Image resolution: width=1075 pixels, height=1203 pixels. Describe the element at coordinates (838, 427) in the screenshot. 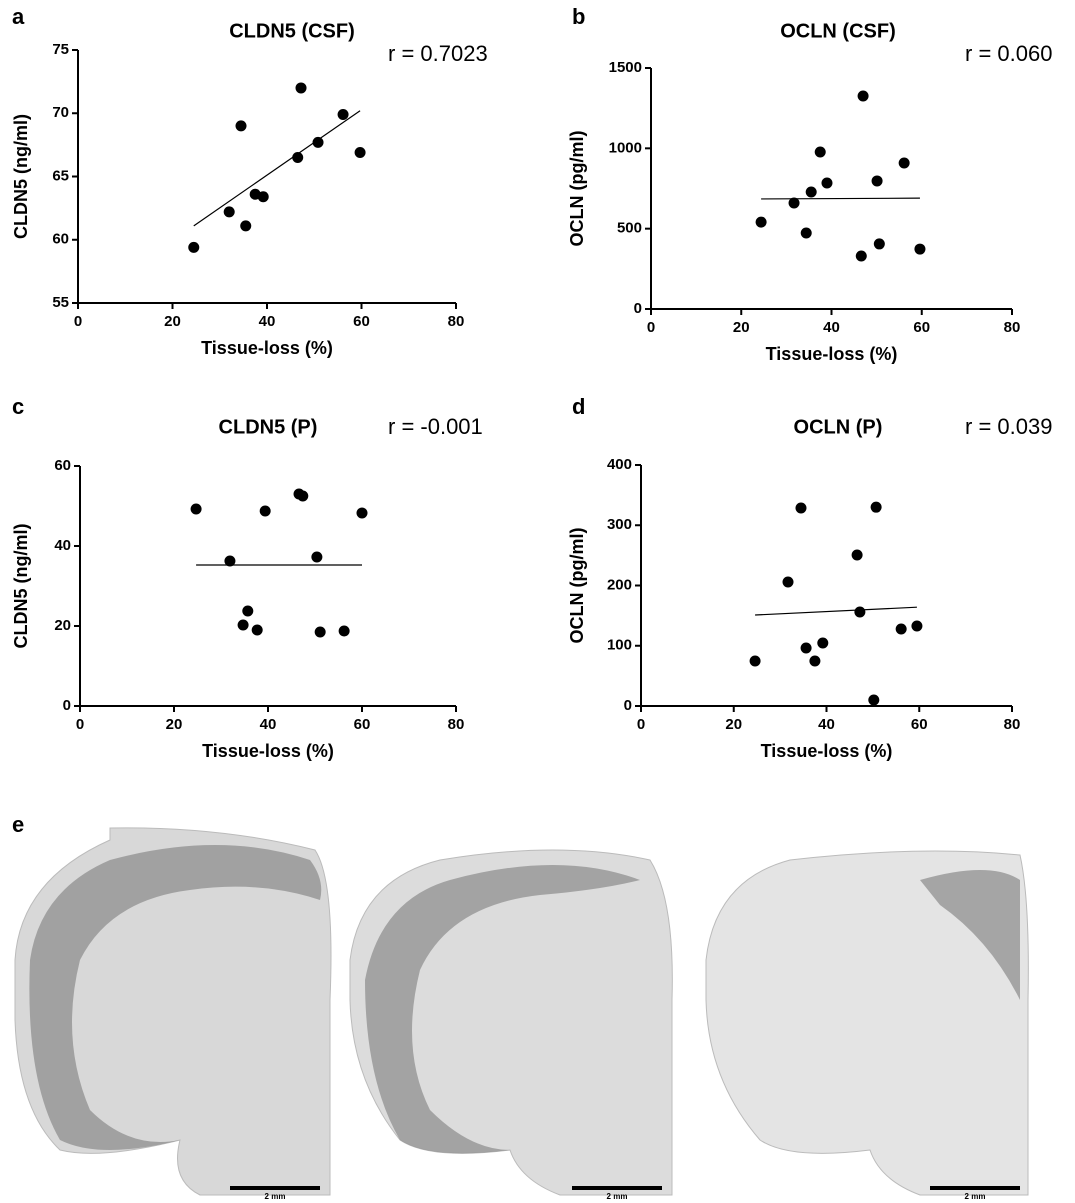

I see `chart-title: OCLN (P)` at that location.